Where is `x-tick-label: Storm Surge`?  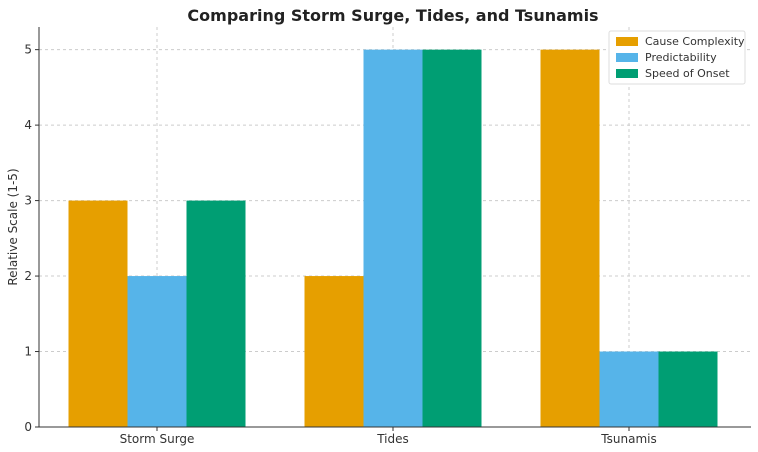
x-tick-label: Storm Surge is located at coordinates (157, 439).